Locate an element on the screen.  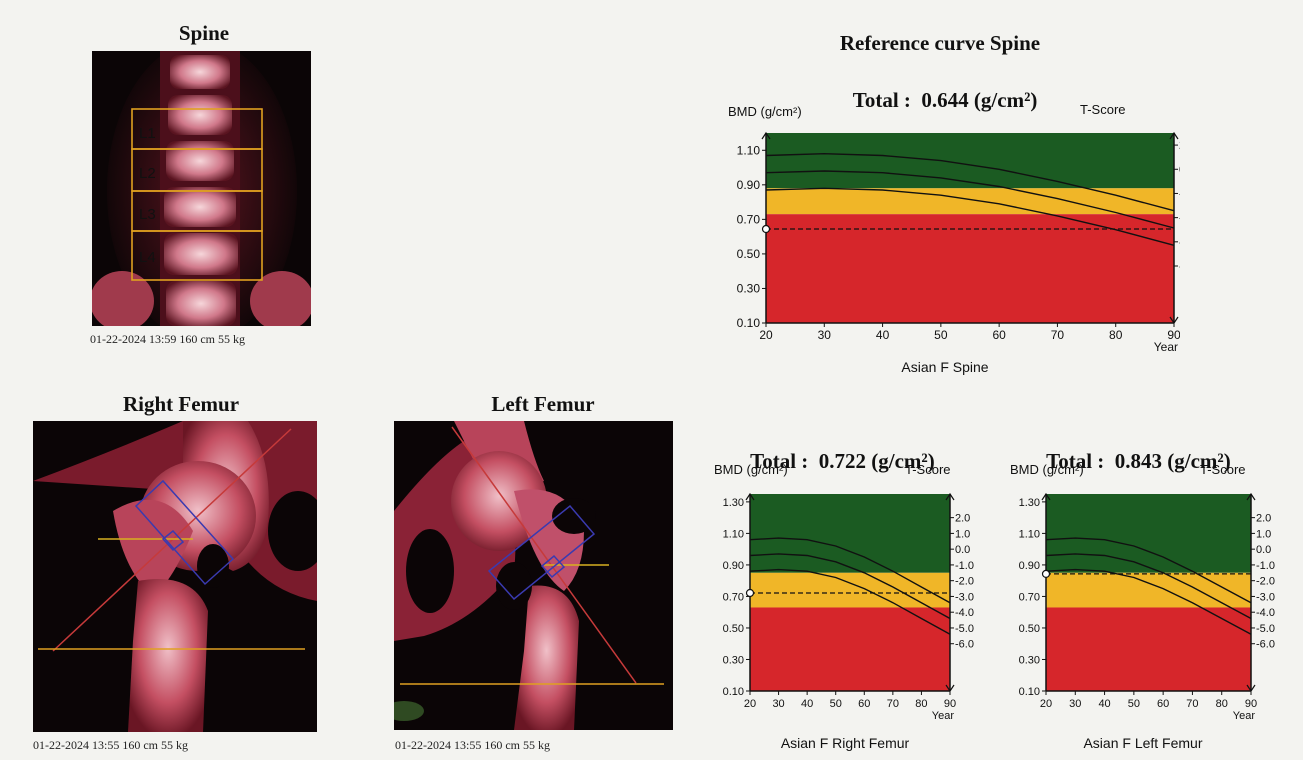
left-femur-total-label: Total : is located at coordinates (1075, 461).